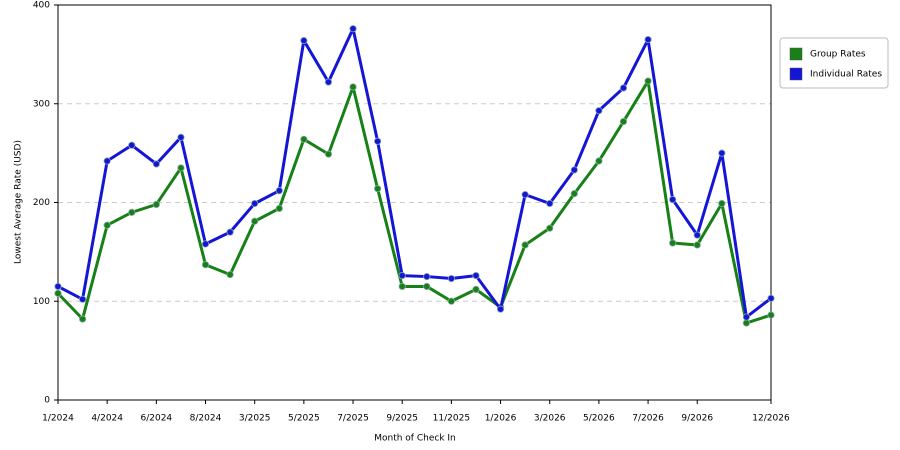 Image resolution: width=900 pixels, height=450 pixels. What do you see at coordinates (599, 419) in the screenshot?
I see `x-tick-label: 5/2026` at bounding box center [599, 419].